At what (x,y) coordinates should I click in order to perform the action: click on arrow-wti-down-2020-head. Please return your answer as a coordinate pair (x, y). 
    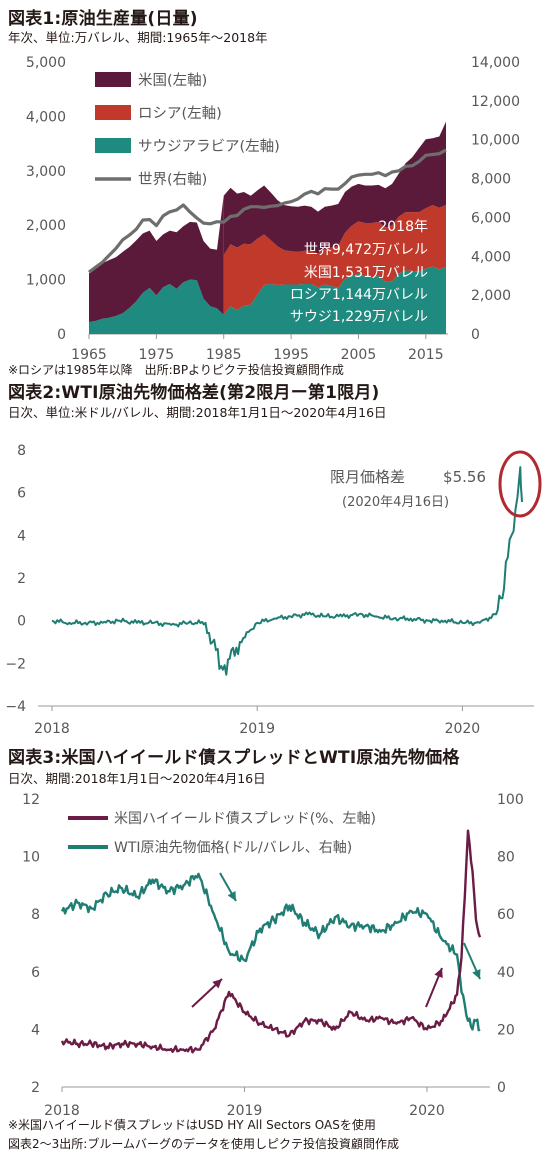
    Looking at the image, I should click on (476, 973).